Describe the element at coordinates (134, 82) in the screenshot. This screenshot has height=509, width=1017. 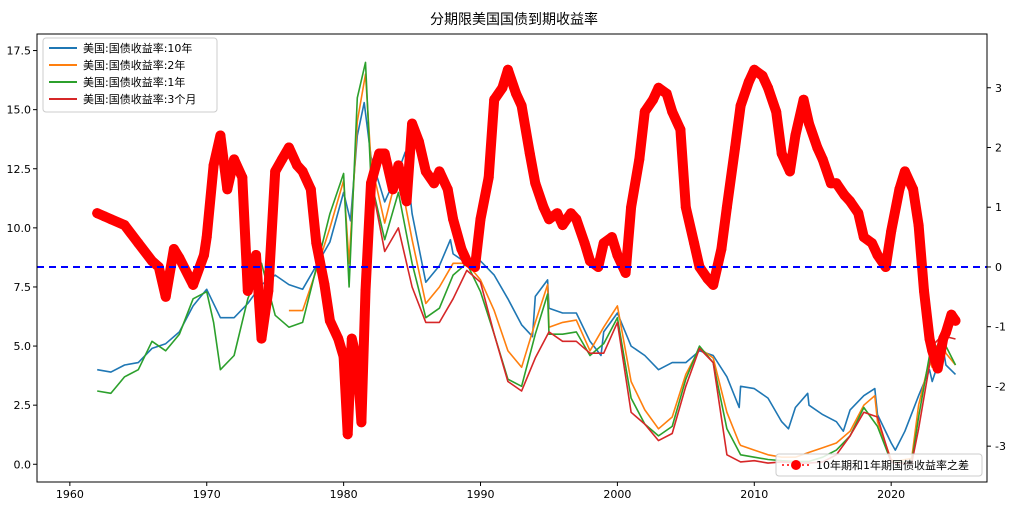
I see `legend-label: 美国:国债收益率:1年` at that location.